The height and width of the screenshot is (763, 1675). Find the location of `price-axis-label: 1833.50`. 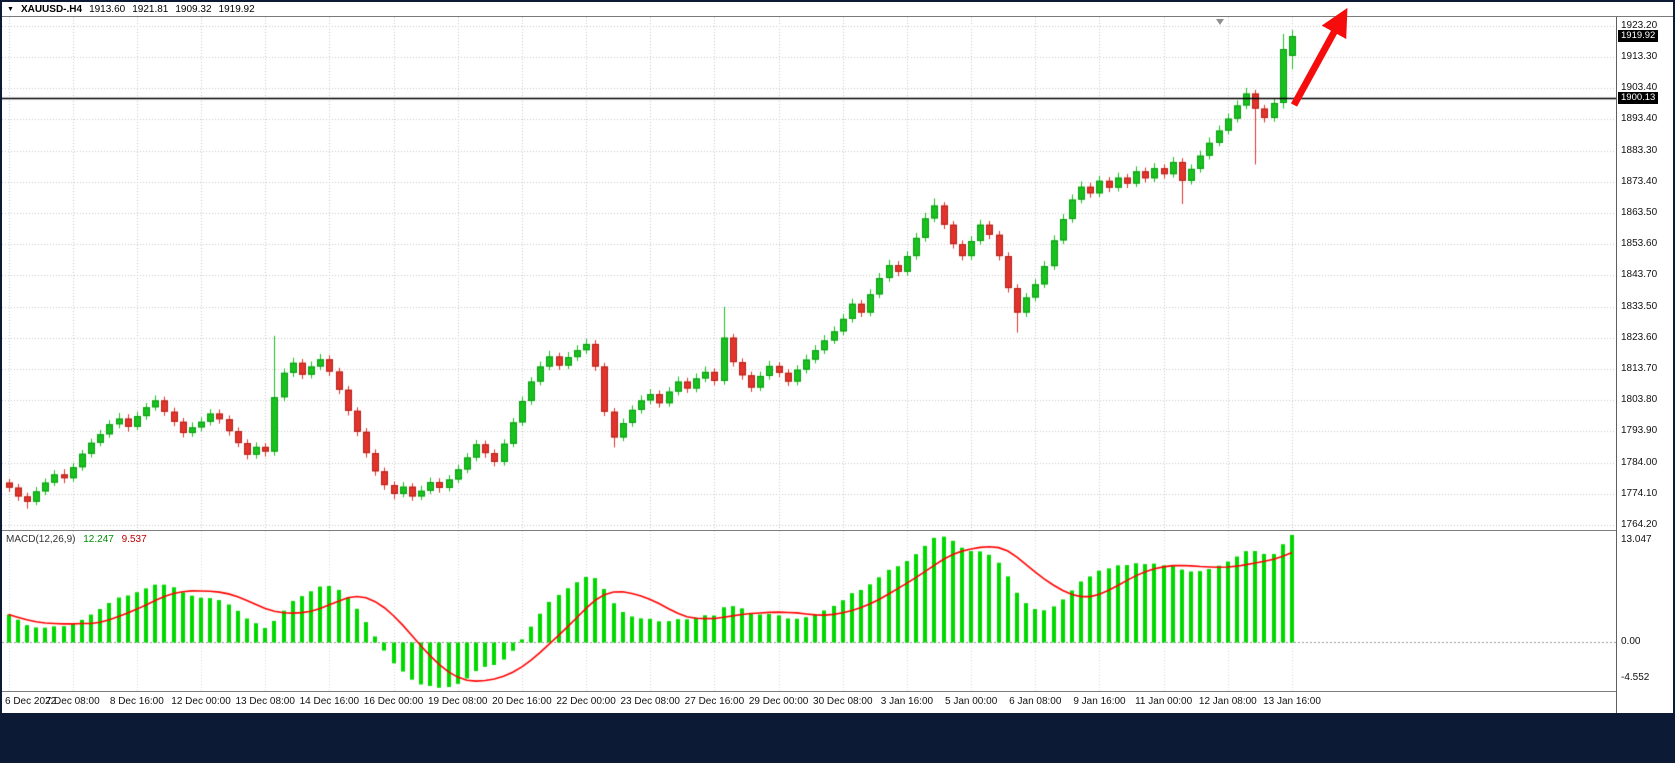

price-axis-label: 1833.50 is located at coordinates (1639, 307).